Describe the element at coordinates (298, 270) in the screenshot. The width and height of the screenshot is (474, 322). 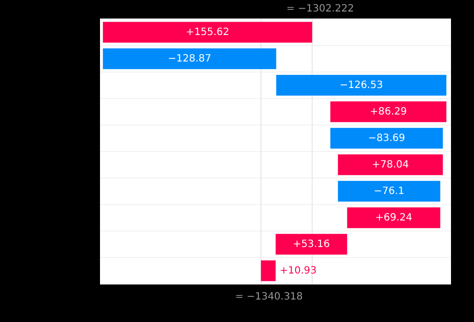
I see `data-label: +10.93` at that location.